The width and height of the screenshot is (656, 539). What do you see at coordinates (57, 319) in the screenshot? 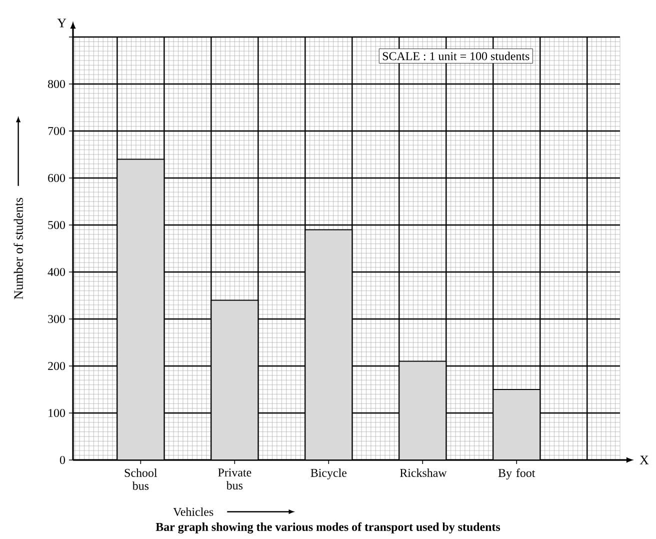
I see `y-tick-label: 300` at bounding box center [57, 319].